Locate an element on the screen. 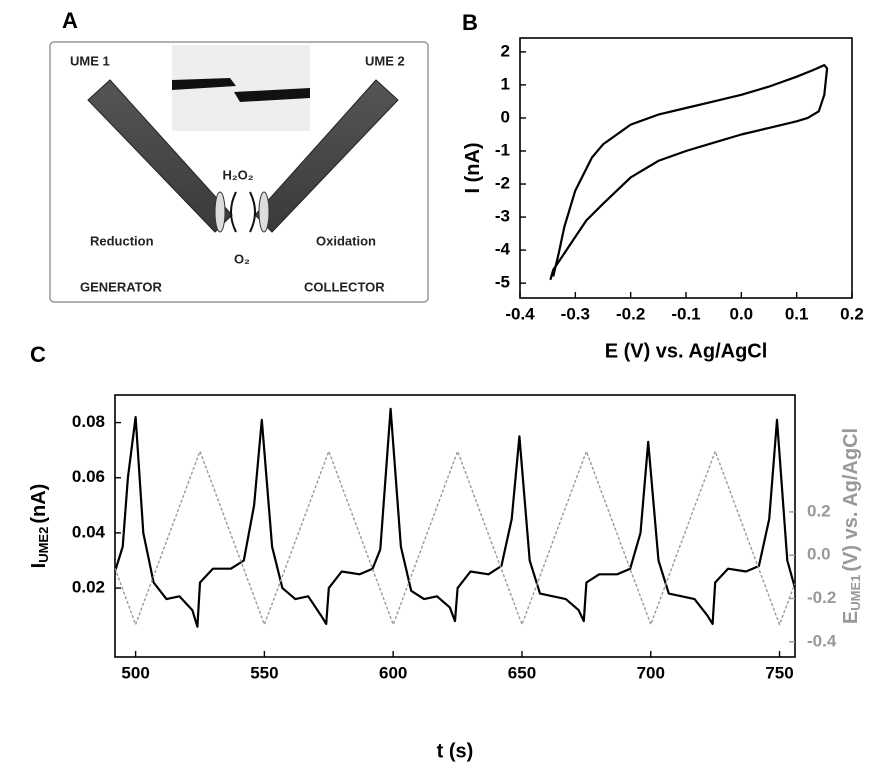  x-axis-label: E (V) vs. Ag/AgCl is located at coordinates (686, 351).